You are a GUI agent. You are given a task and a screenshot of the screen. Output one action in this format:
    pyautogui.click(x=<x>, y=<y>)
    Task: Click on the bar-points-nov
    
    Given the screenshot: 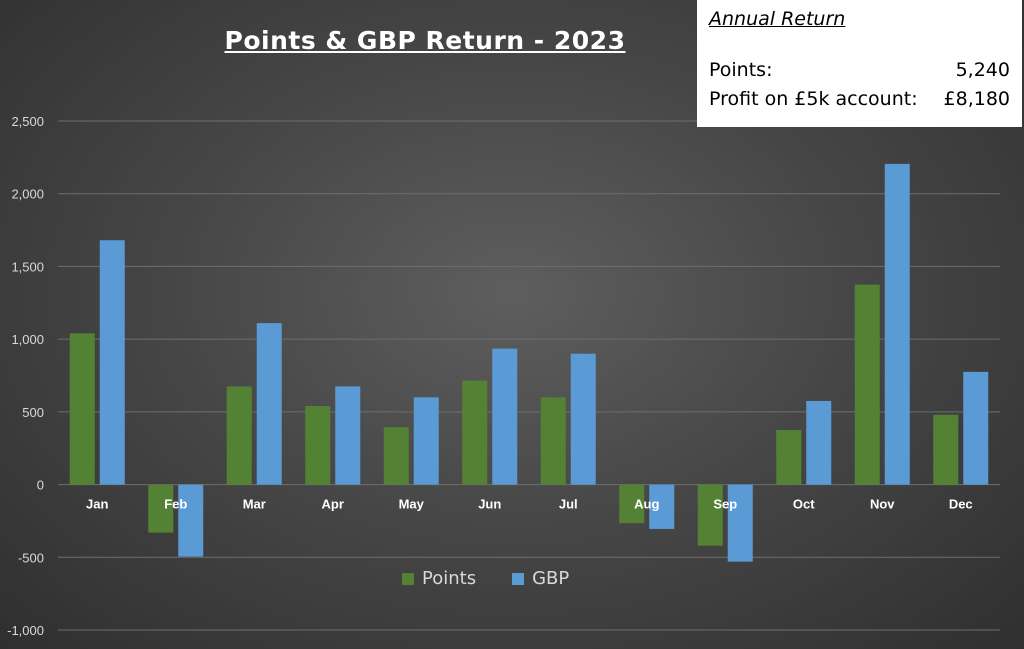 What is the action you would take?
    pyautogui.click(x=867, y=384)
    